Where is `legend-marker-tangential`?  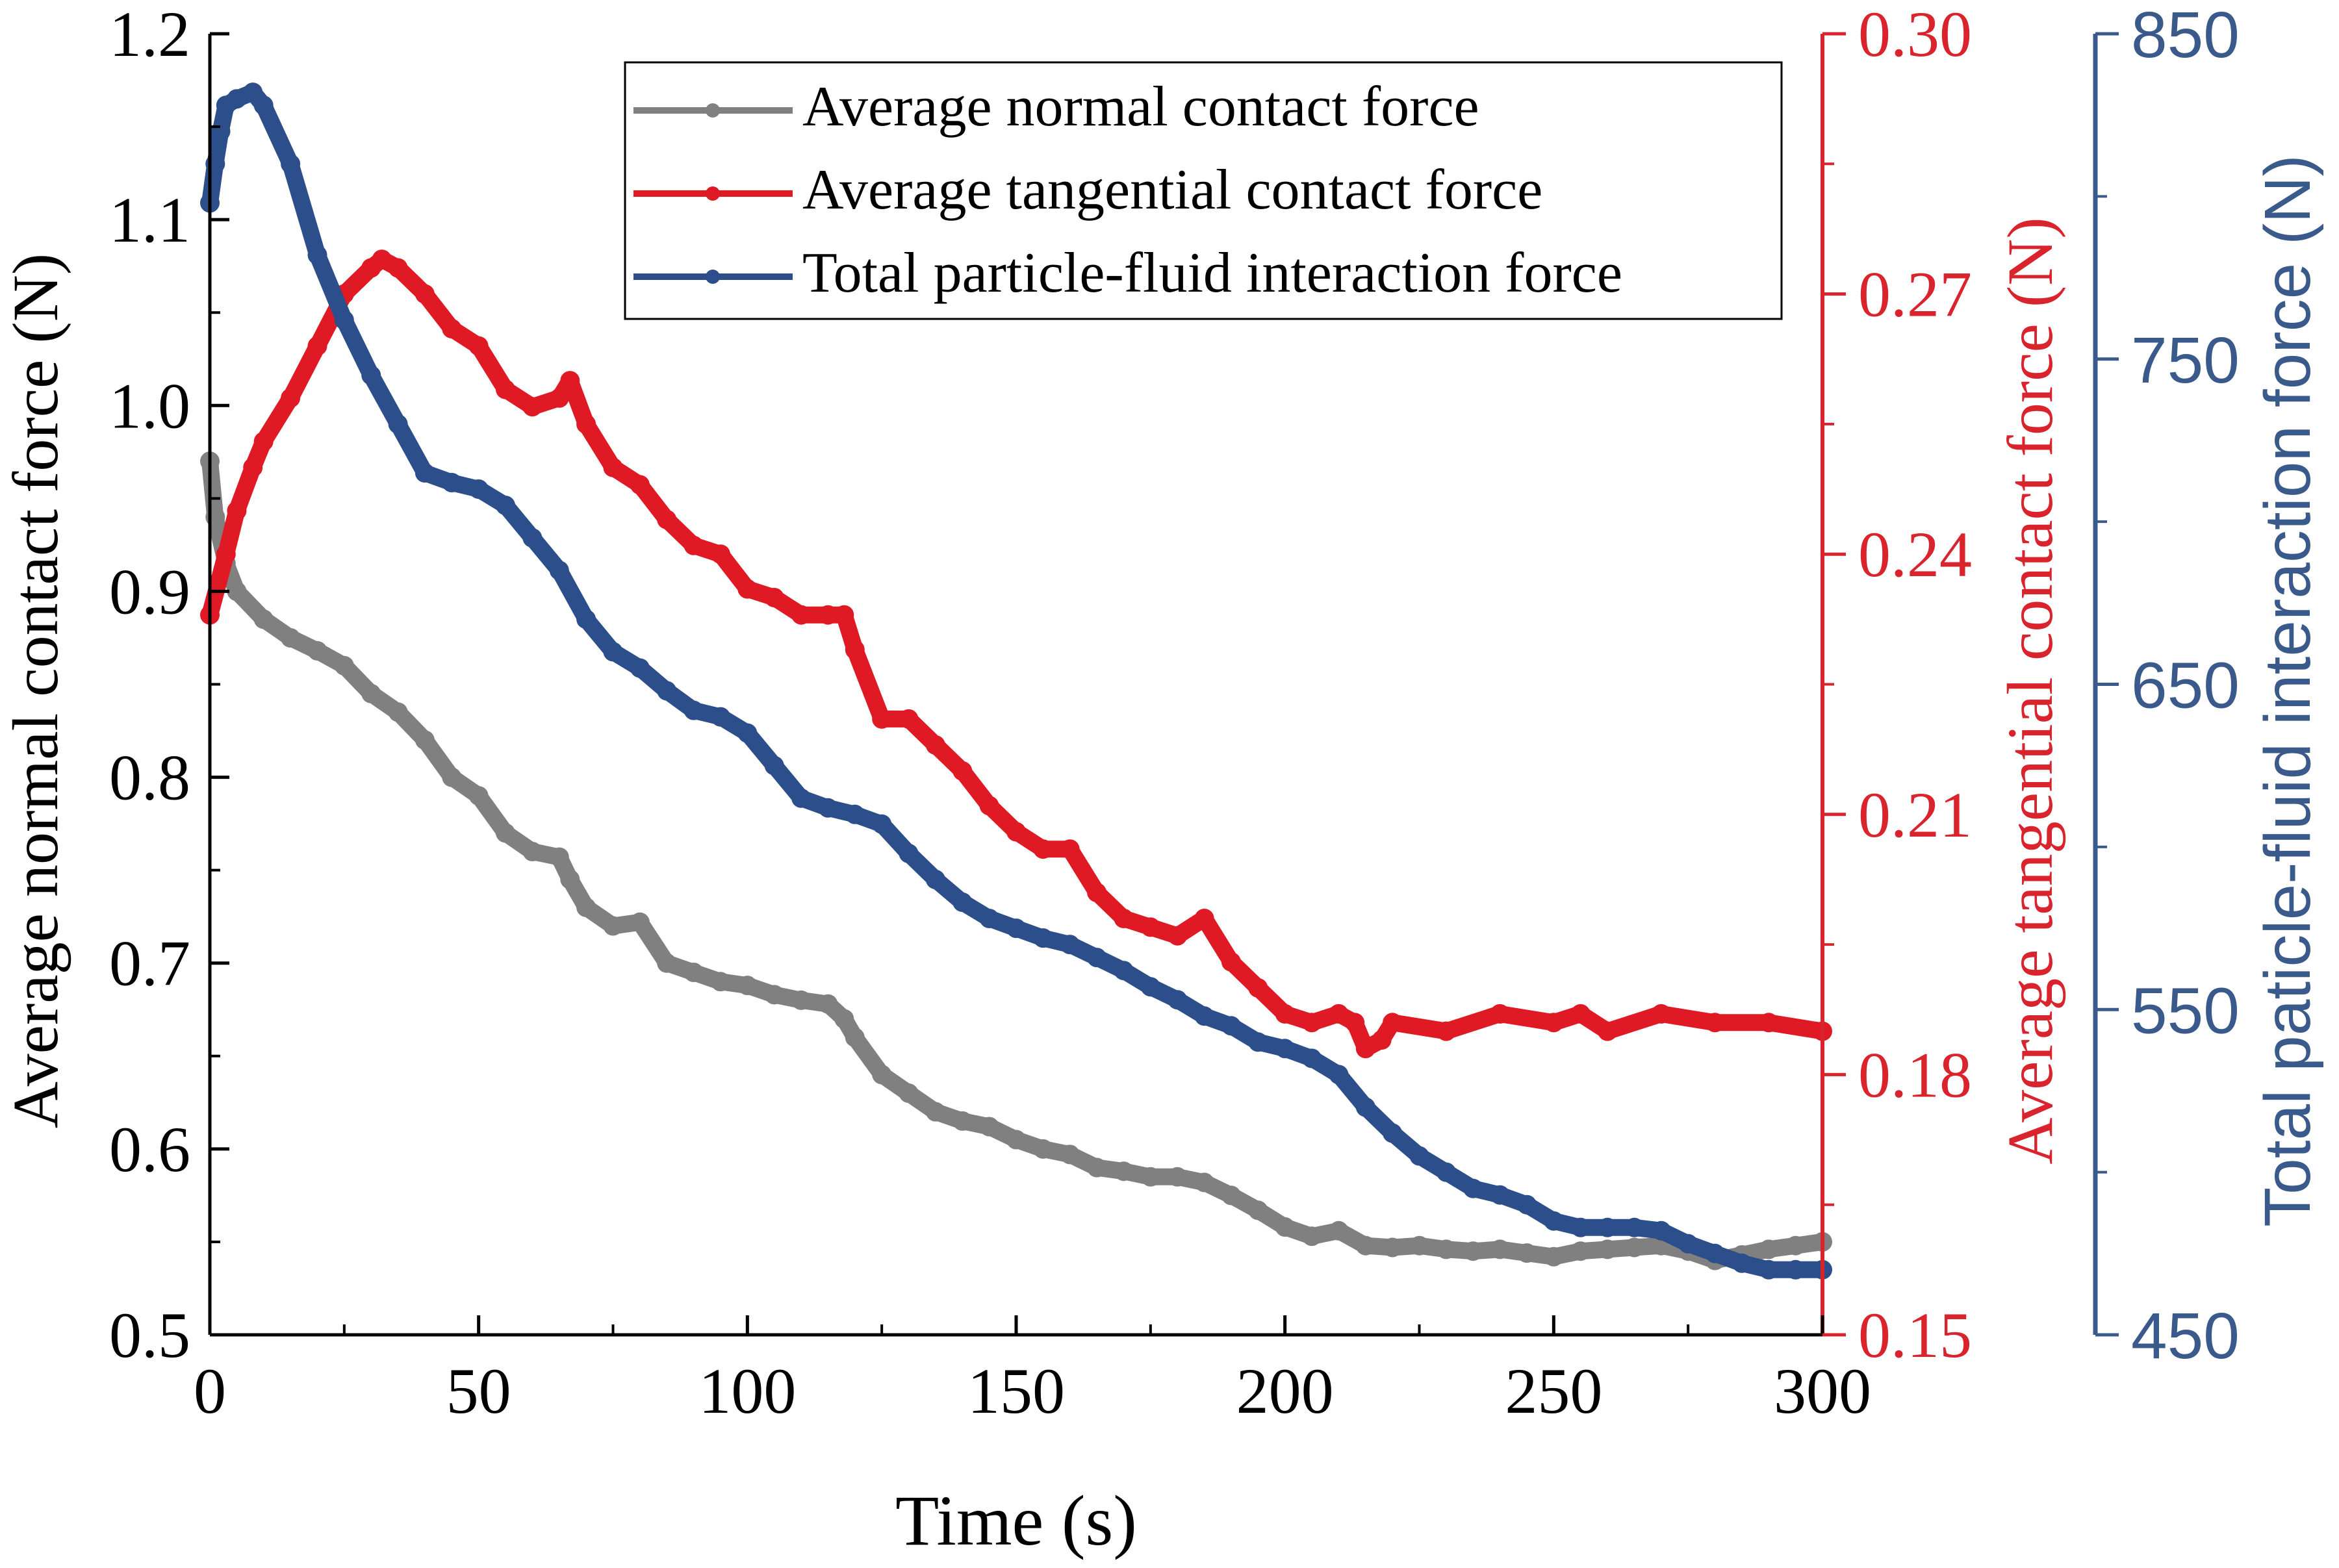
legend-marker-tangential is located at coordinates (713, 193).